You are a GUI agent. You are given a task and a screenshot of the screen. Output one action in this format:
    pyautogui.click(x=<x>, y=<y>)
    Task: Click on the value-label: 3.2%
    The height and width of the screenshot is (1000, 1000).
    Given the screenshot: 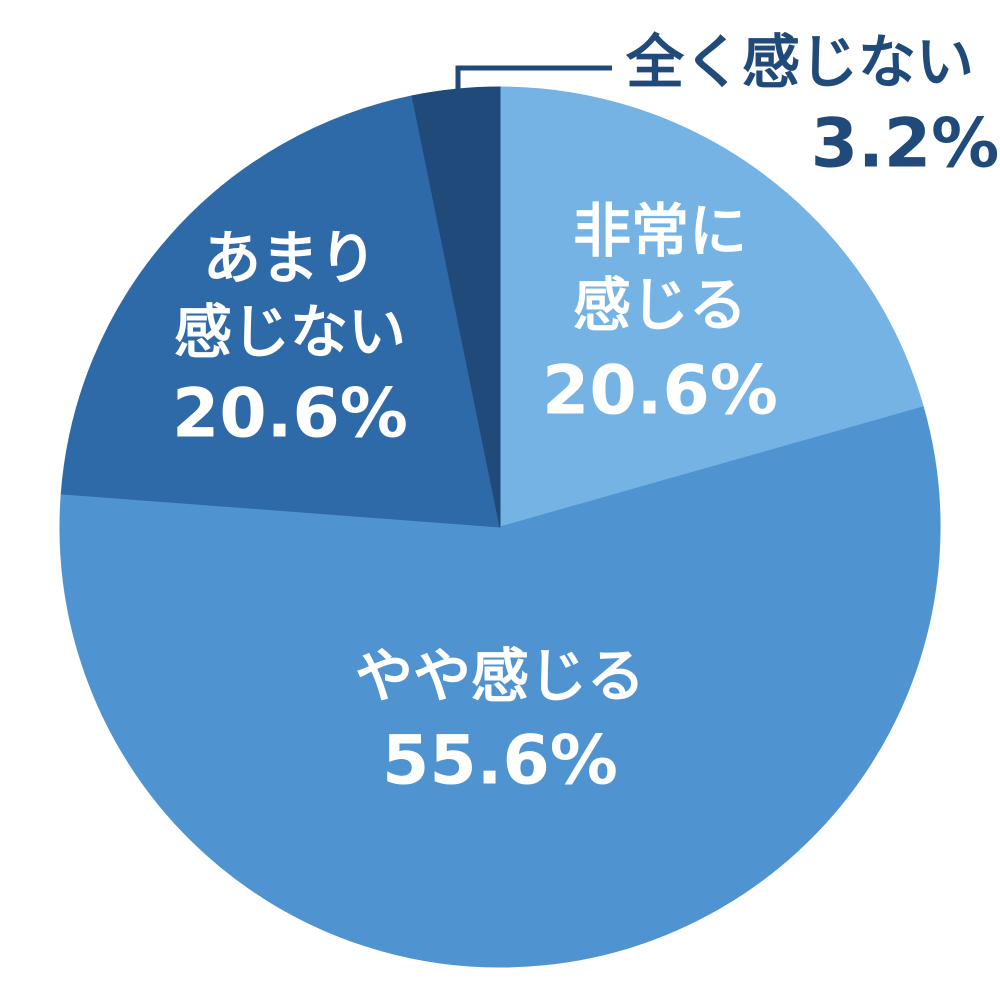 What is the action you would take?
    pyautogui.click(x=905, y=144)
    